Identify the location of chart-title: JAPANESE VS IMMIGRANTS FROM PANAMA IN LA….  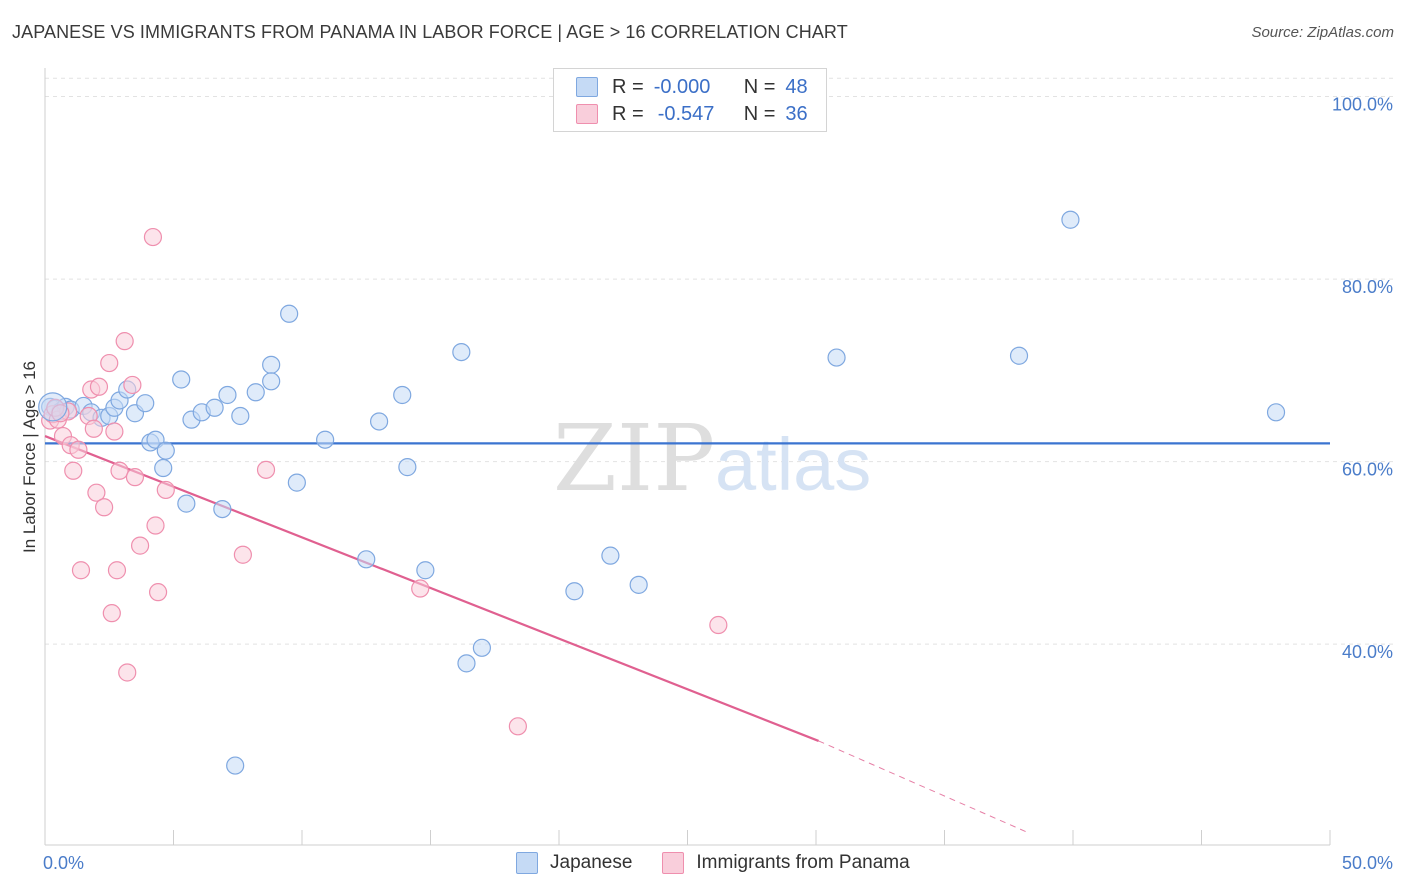
(430, 32).